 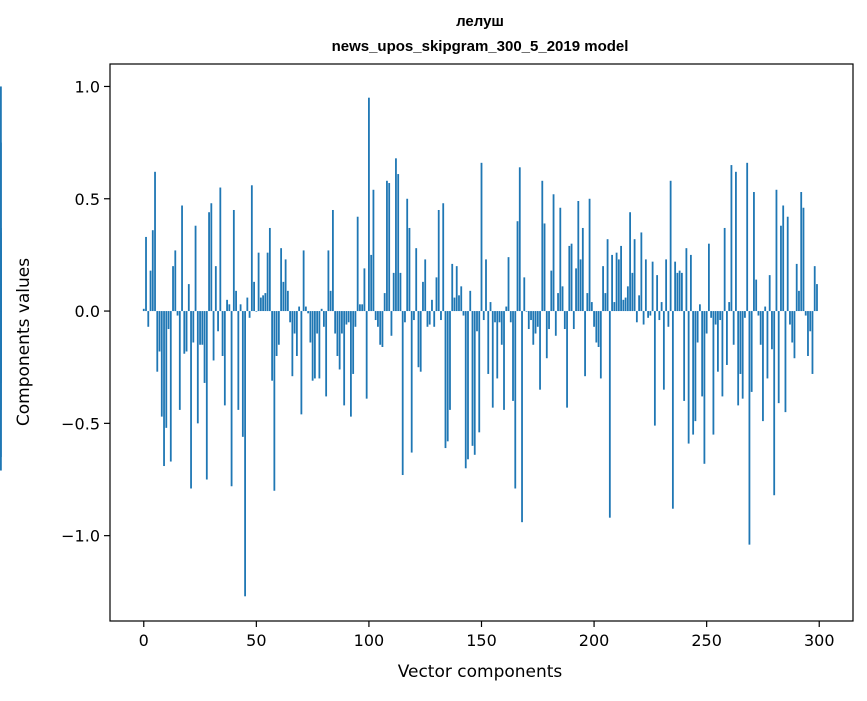 What do you see at coordinates (87, 86) in the screenshot?
I see `y-tick-label: 1.0` at bounding box center [87, 86].